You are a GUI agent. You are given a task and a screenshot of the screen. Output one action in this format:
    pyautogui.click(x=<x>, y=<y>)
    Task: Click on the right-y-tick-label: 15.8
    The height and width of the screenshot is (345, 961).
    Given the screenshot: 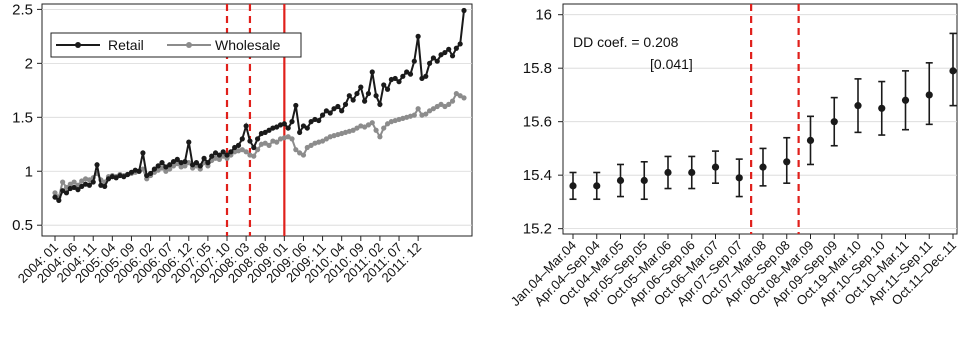 What is the action you would take?
    pyautogui.click(x=537, y=68)
    